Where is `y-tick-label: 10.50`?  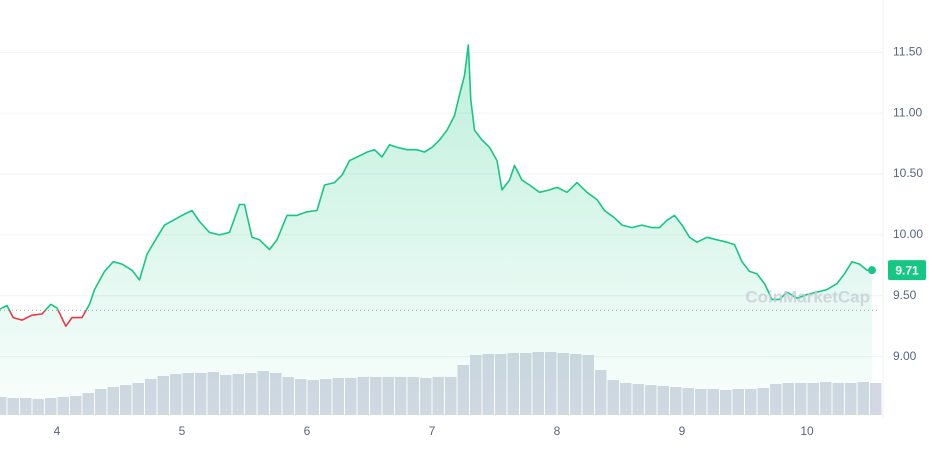
y-tick-label: 10.50 is located at coordinates (908, 173).